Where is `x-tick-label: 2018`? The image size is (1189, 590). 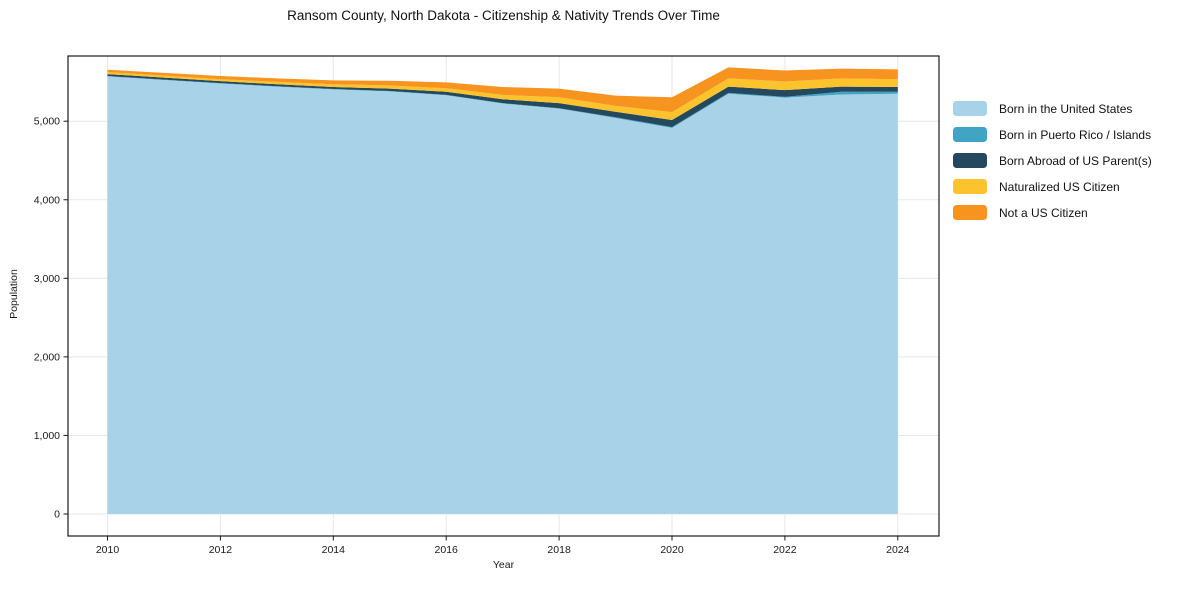 x-tick-label: 2018 is located at coordinates (559, 550).